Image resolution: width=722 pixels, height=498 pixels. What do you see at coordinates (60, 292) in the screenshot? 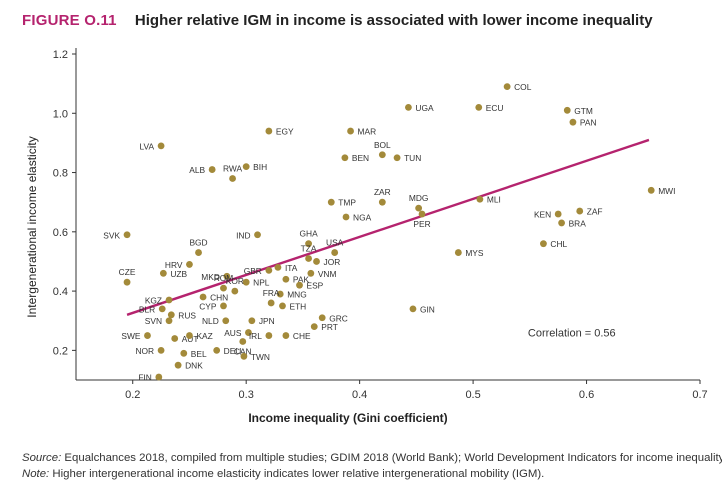
I see `y-tick-label: 0.4` at bounding box center [60, 292].